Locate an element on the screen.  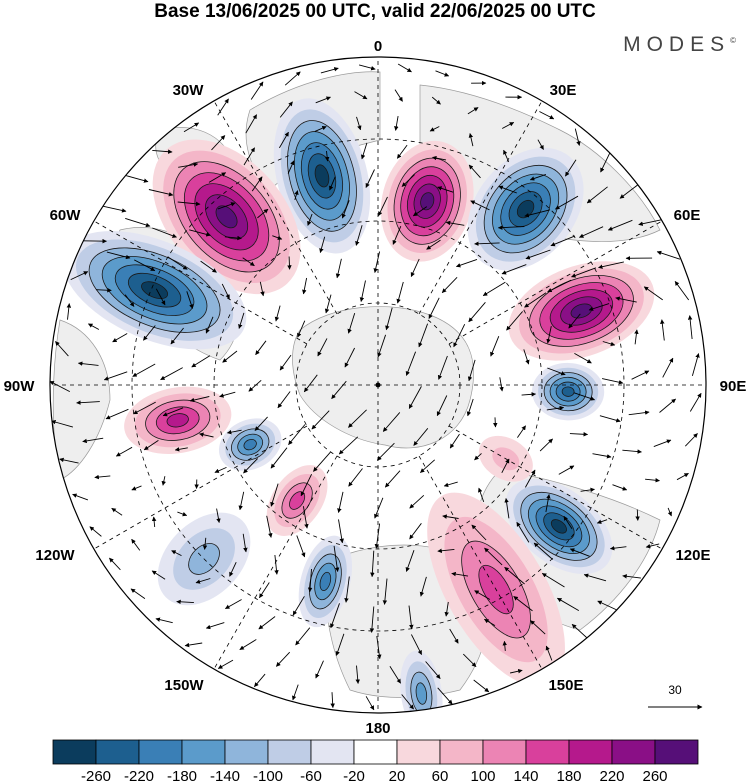
meridian-line is located at coordinates (200, 487).